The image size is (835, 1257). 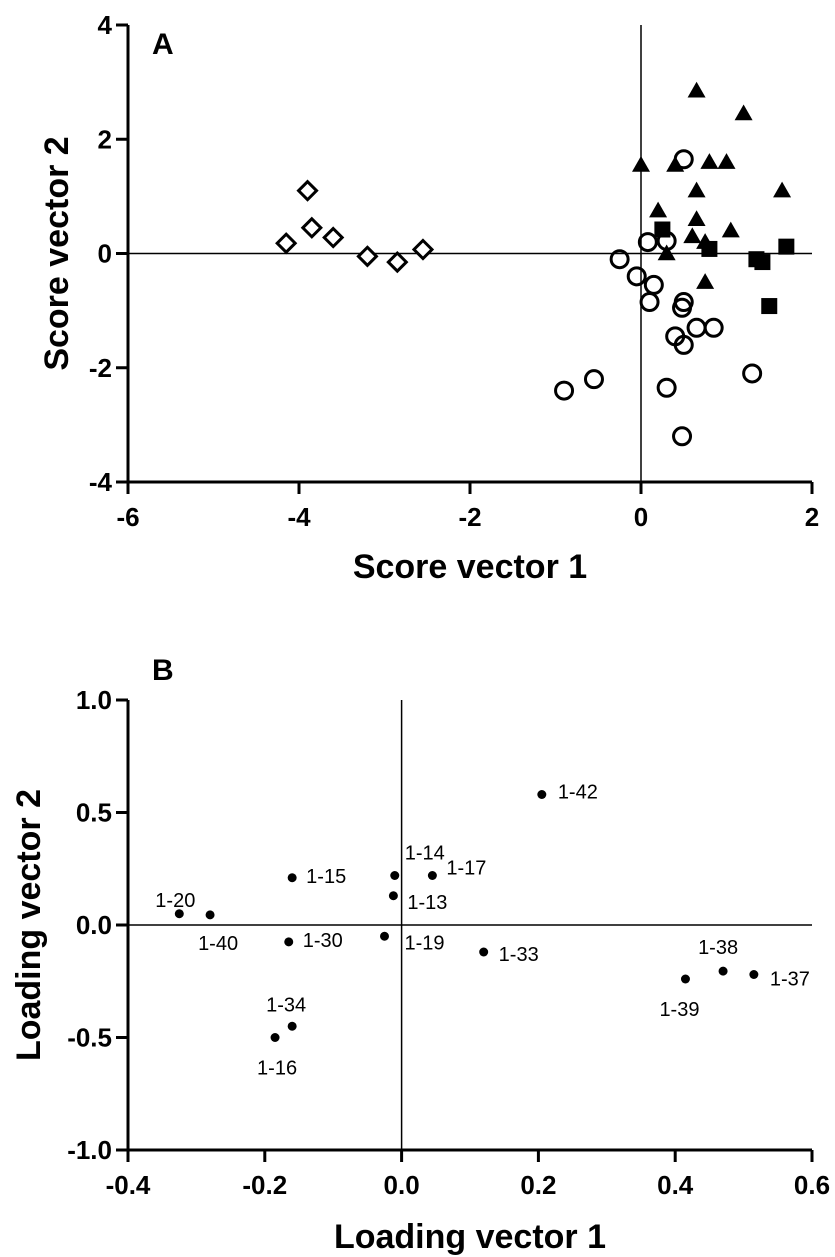 What do you see at coordinates (127, 517) in the screenshot?
I see `panel-a-x-tick-label: -6` at bounding box center [127, 517].